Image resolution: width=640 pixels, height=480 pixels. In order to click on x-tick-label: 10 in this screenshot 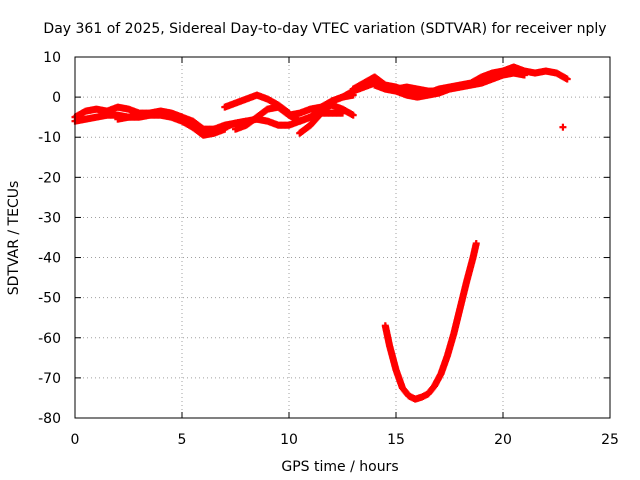, I will do `click(289, 440)`.